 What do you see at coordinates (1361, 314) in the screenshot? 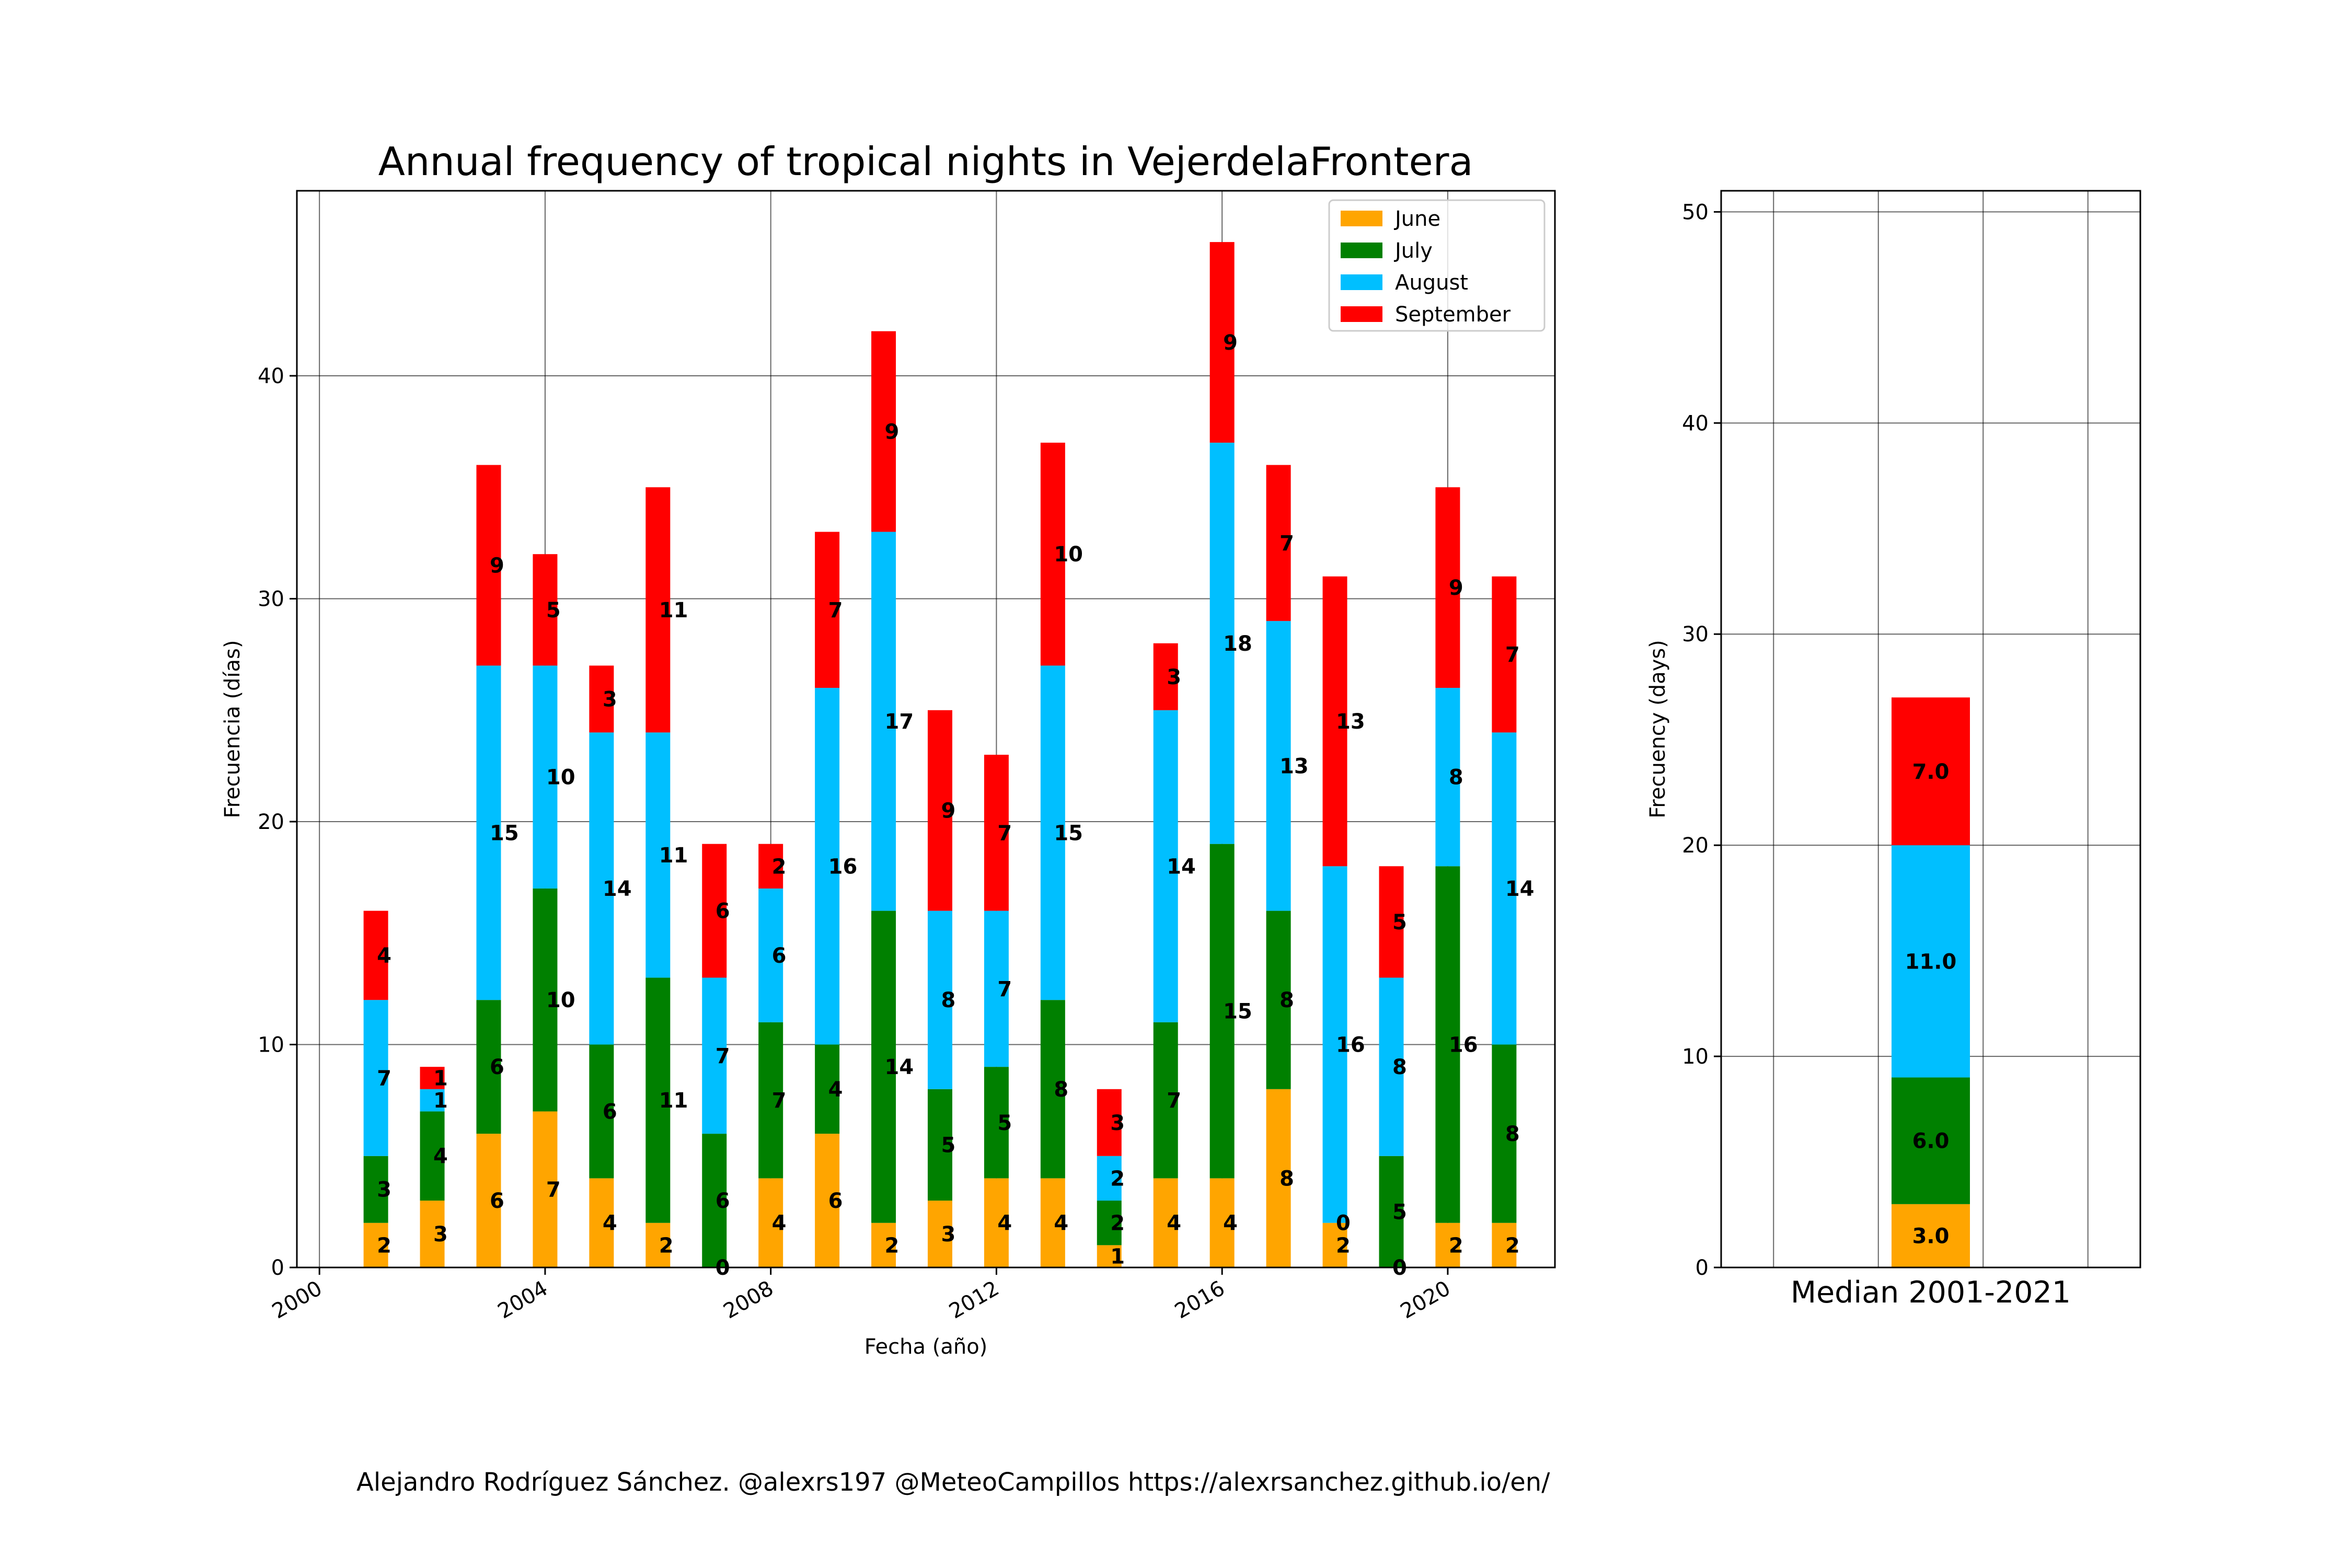
I see `legend-swatch-september` at bounding box center [1361, 314].